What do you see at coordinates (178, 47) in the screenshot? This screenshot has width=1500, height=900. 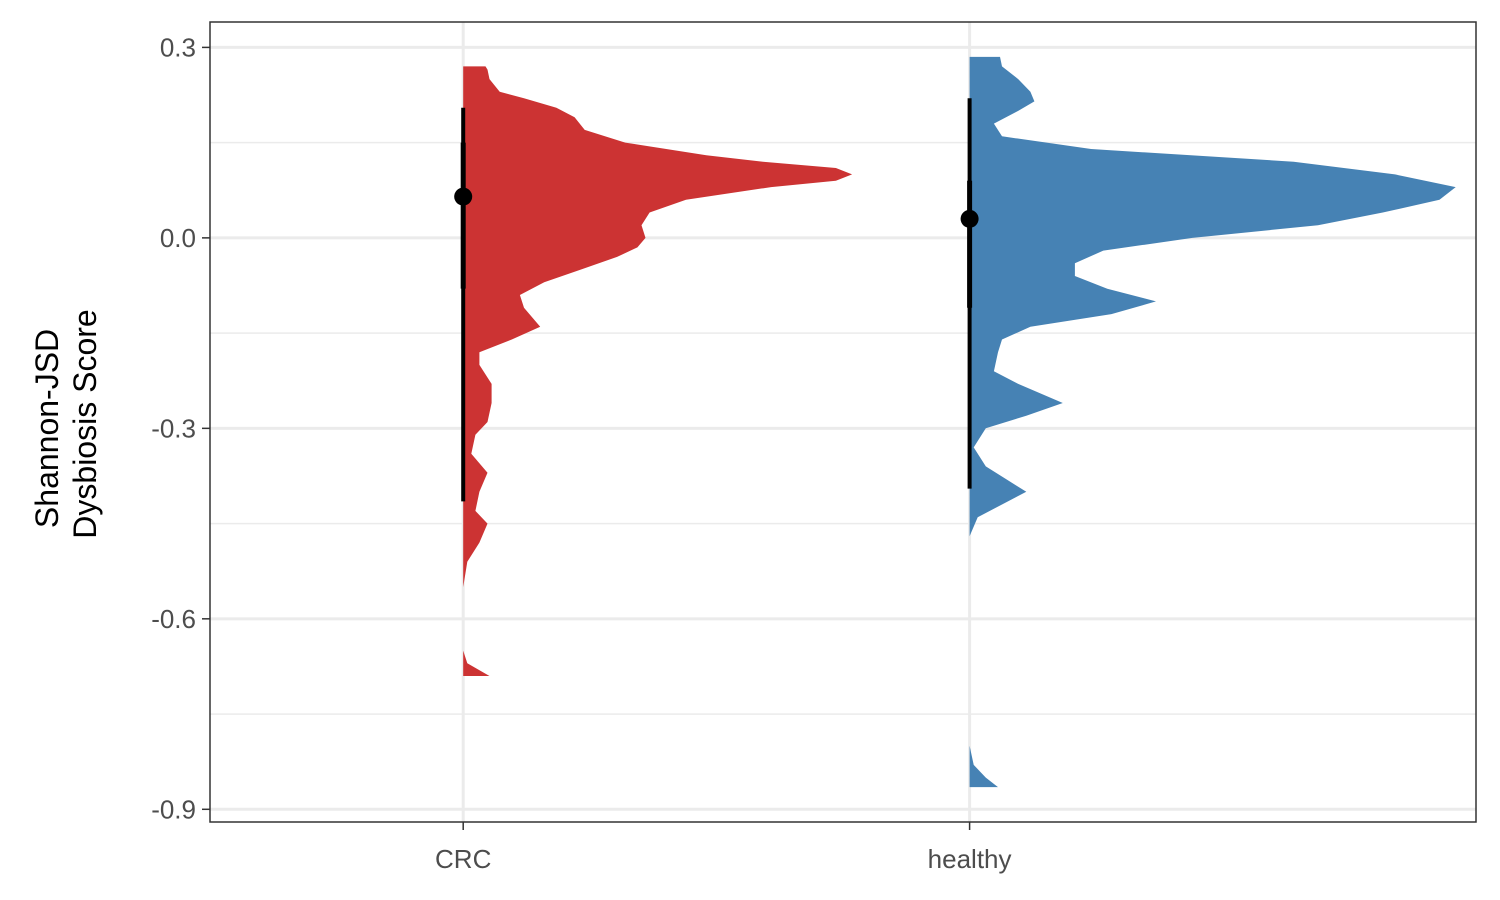 I see `y-tick-label: 0.3` at bounding box center [178, 47].